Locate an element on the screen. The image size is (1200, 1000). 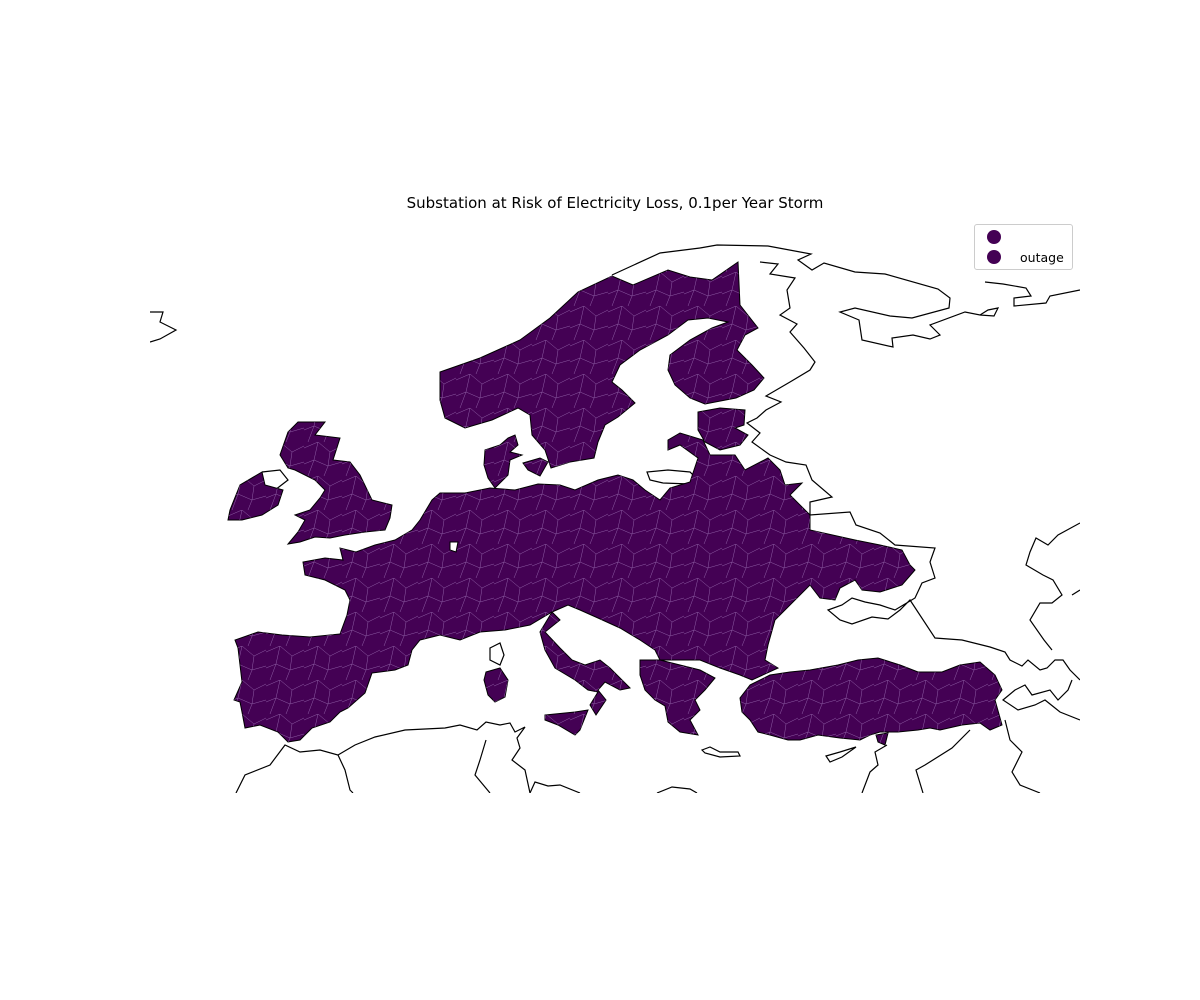
map-legend: outage is located at coordinates (1023, 247).